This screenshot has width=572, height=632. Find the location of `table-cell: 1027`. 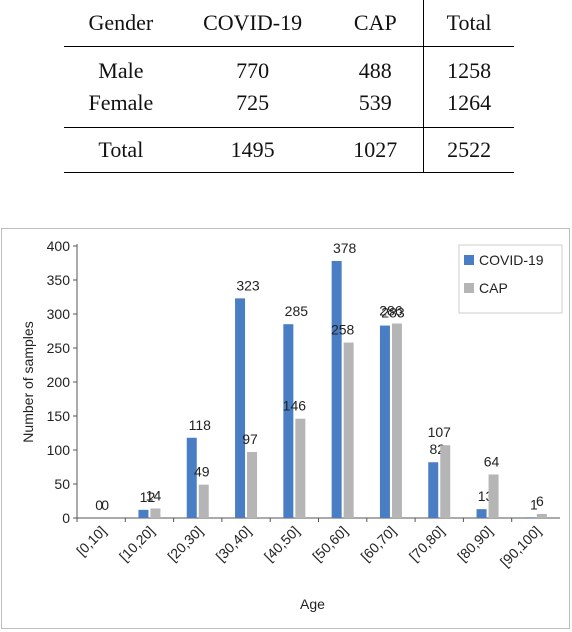

table-cell: 1027 is located at coordinates (375, 149).